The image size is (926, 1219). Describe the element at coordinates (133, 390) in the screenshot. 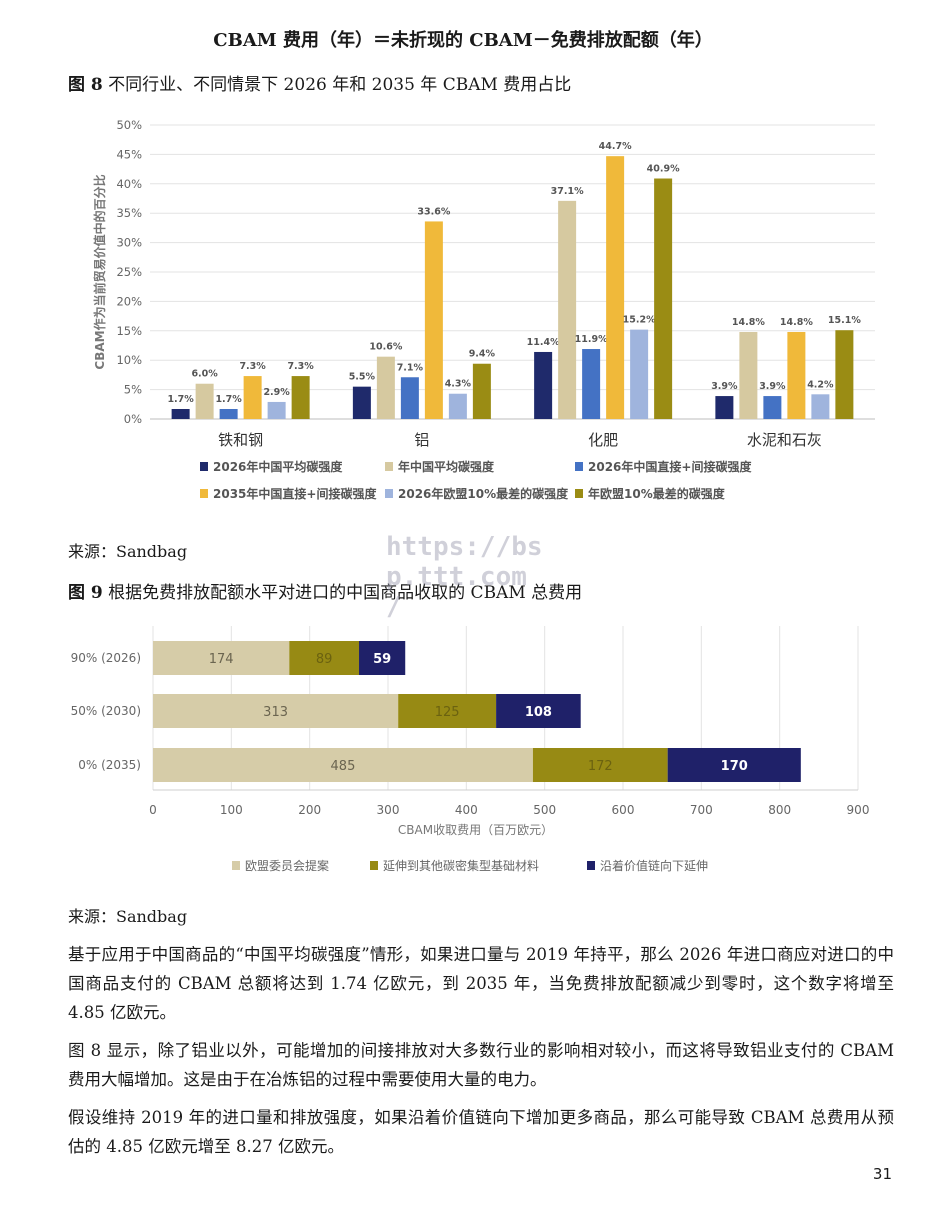

I see `y-tick-label: 5%` at that location.